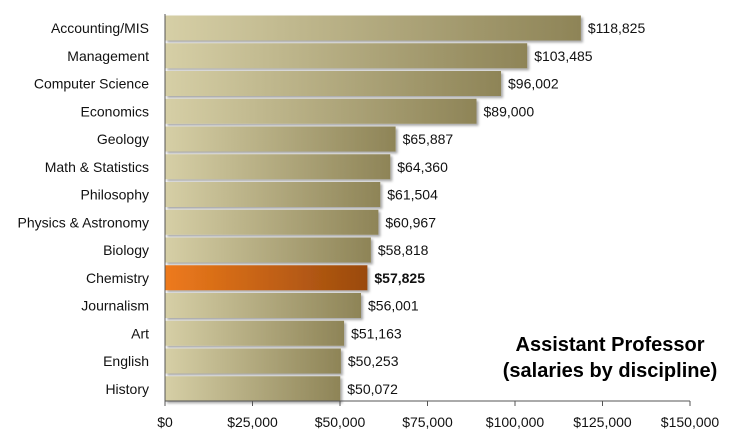  What do you see at coordinates (428, 139) in the screenshot?
I see `value-label-geology: $65,887` at bounding box center [428, 139].